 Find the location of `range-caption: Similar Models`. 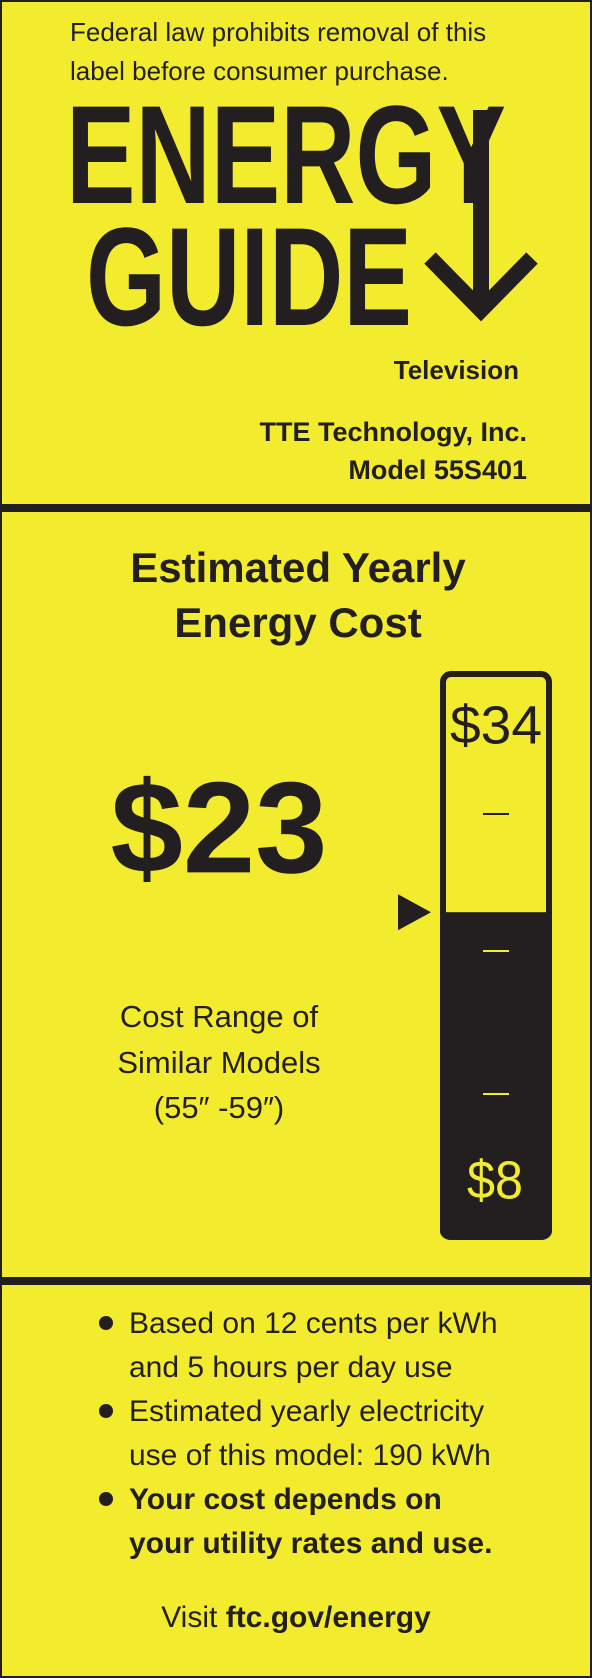

range-caption: Similar Models is located at coordinates (218, 1062).